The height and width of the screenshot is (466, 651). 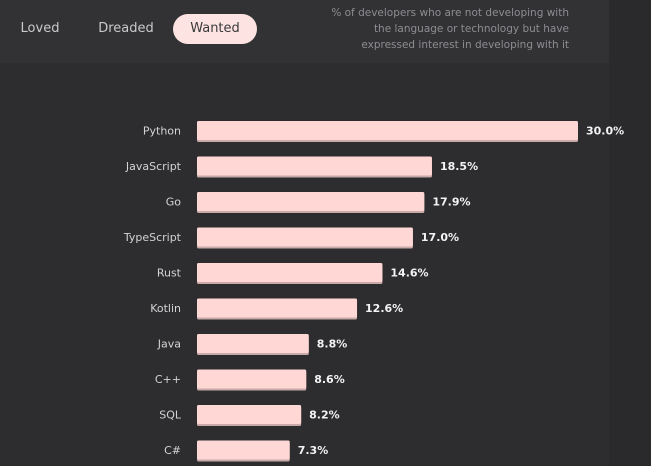 What do you see at coordinates (313, 450) in the screenshot?
I see `value-label: 7.3%` at bounding box center [313, 450].